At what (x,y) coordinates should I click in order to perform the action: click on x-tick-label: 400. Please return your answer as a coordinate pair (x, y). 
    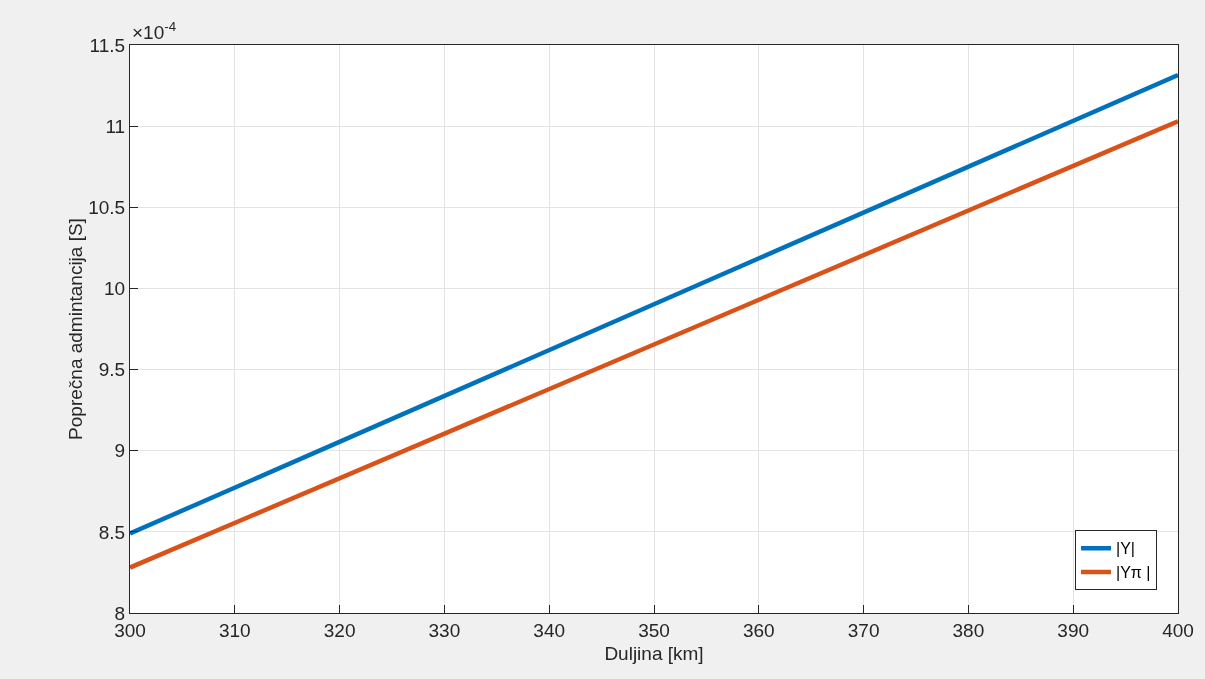
    Looking at the image, I should click on (1178, 630).